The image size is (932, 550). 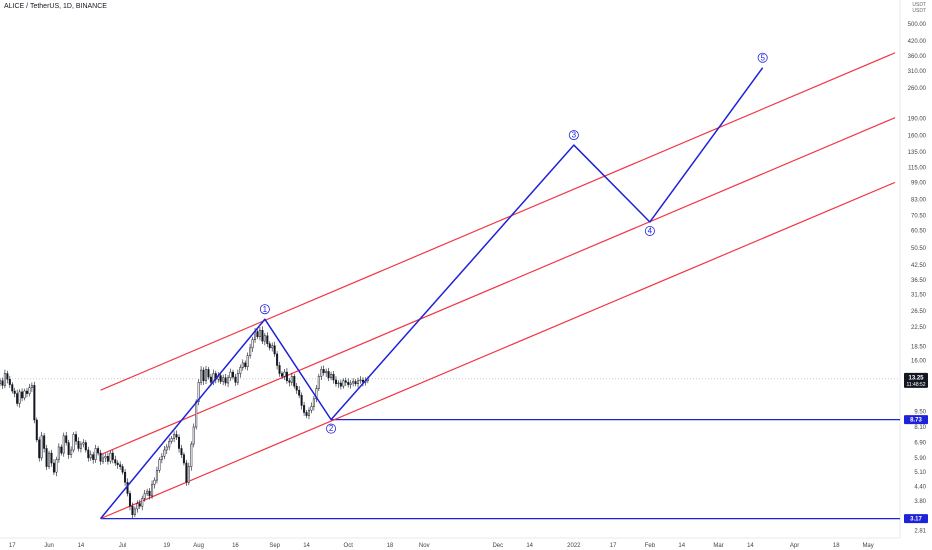 What do you see at coordinates (920, 488) in the screenshot?
I see `price-tick-label: 4.40` at bounding box center [920, 488].